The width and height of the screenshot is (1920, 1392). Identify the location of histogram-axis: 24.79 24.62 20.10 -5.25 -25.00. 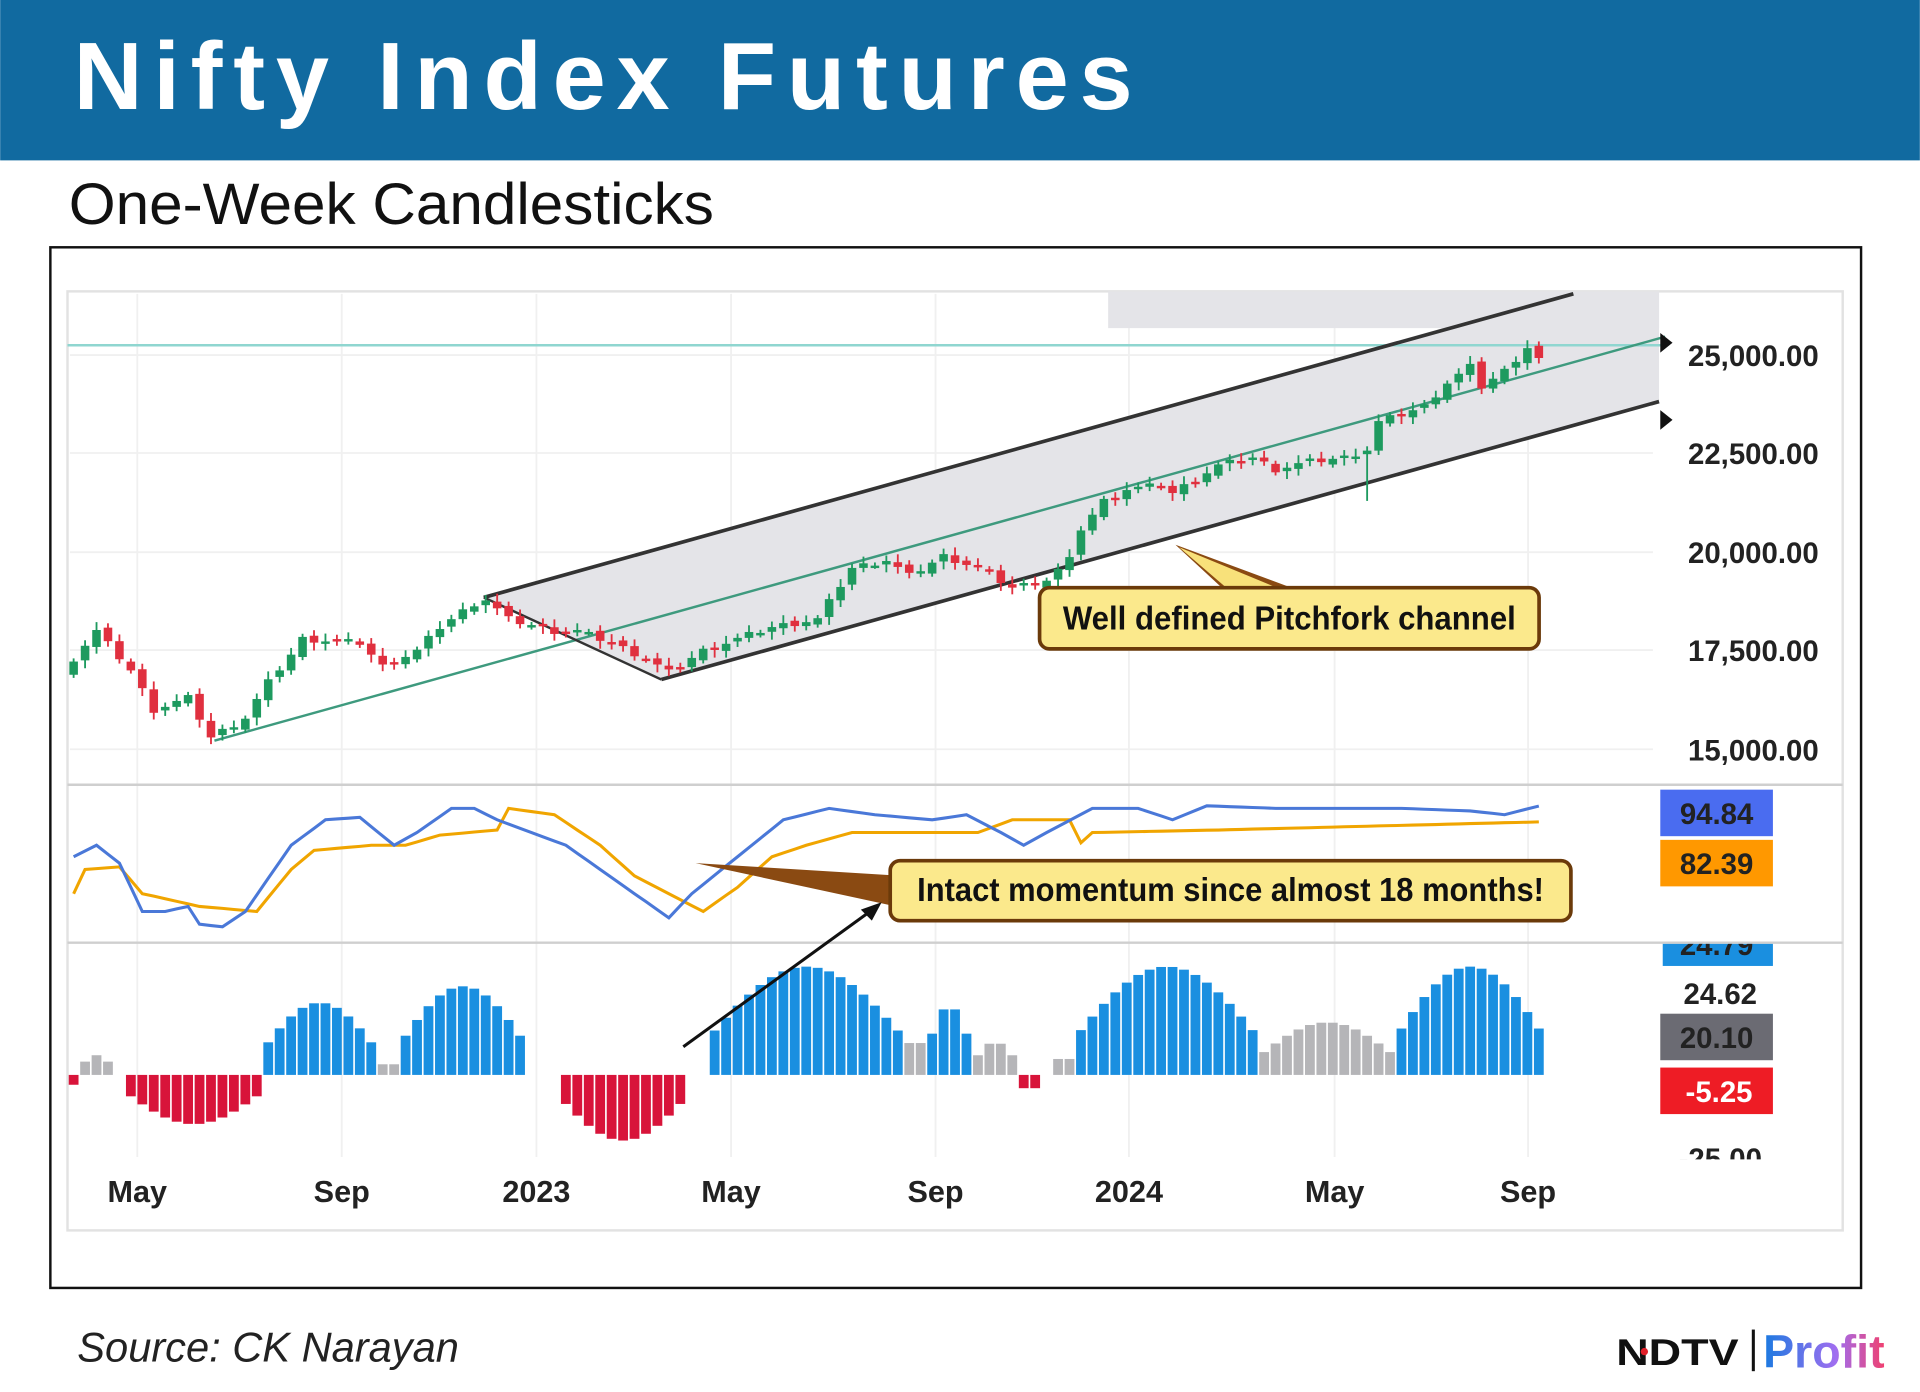
(1716, 1051).